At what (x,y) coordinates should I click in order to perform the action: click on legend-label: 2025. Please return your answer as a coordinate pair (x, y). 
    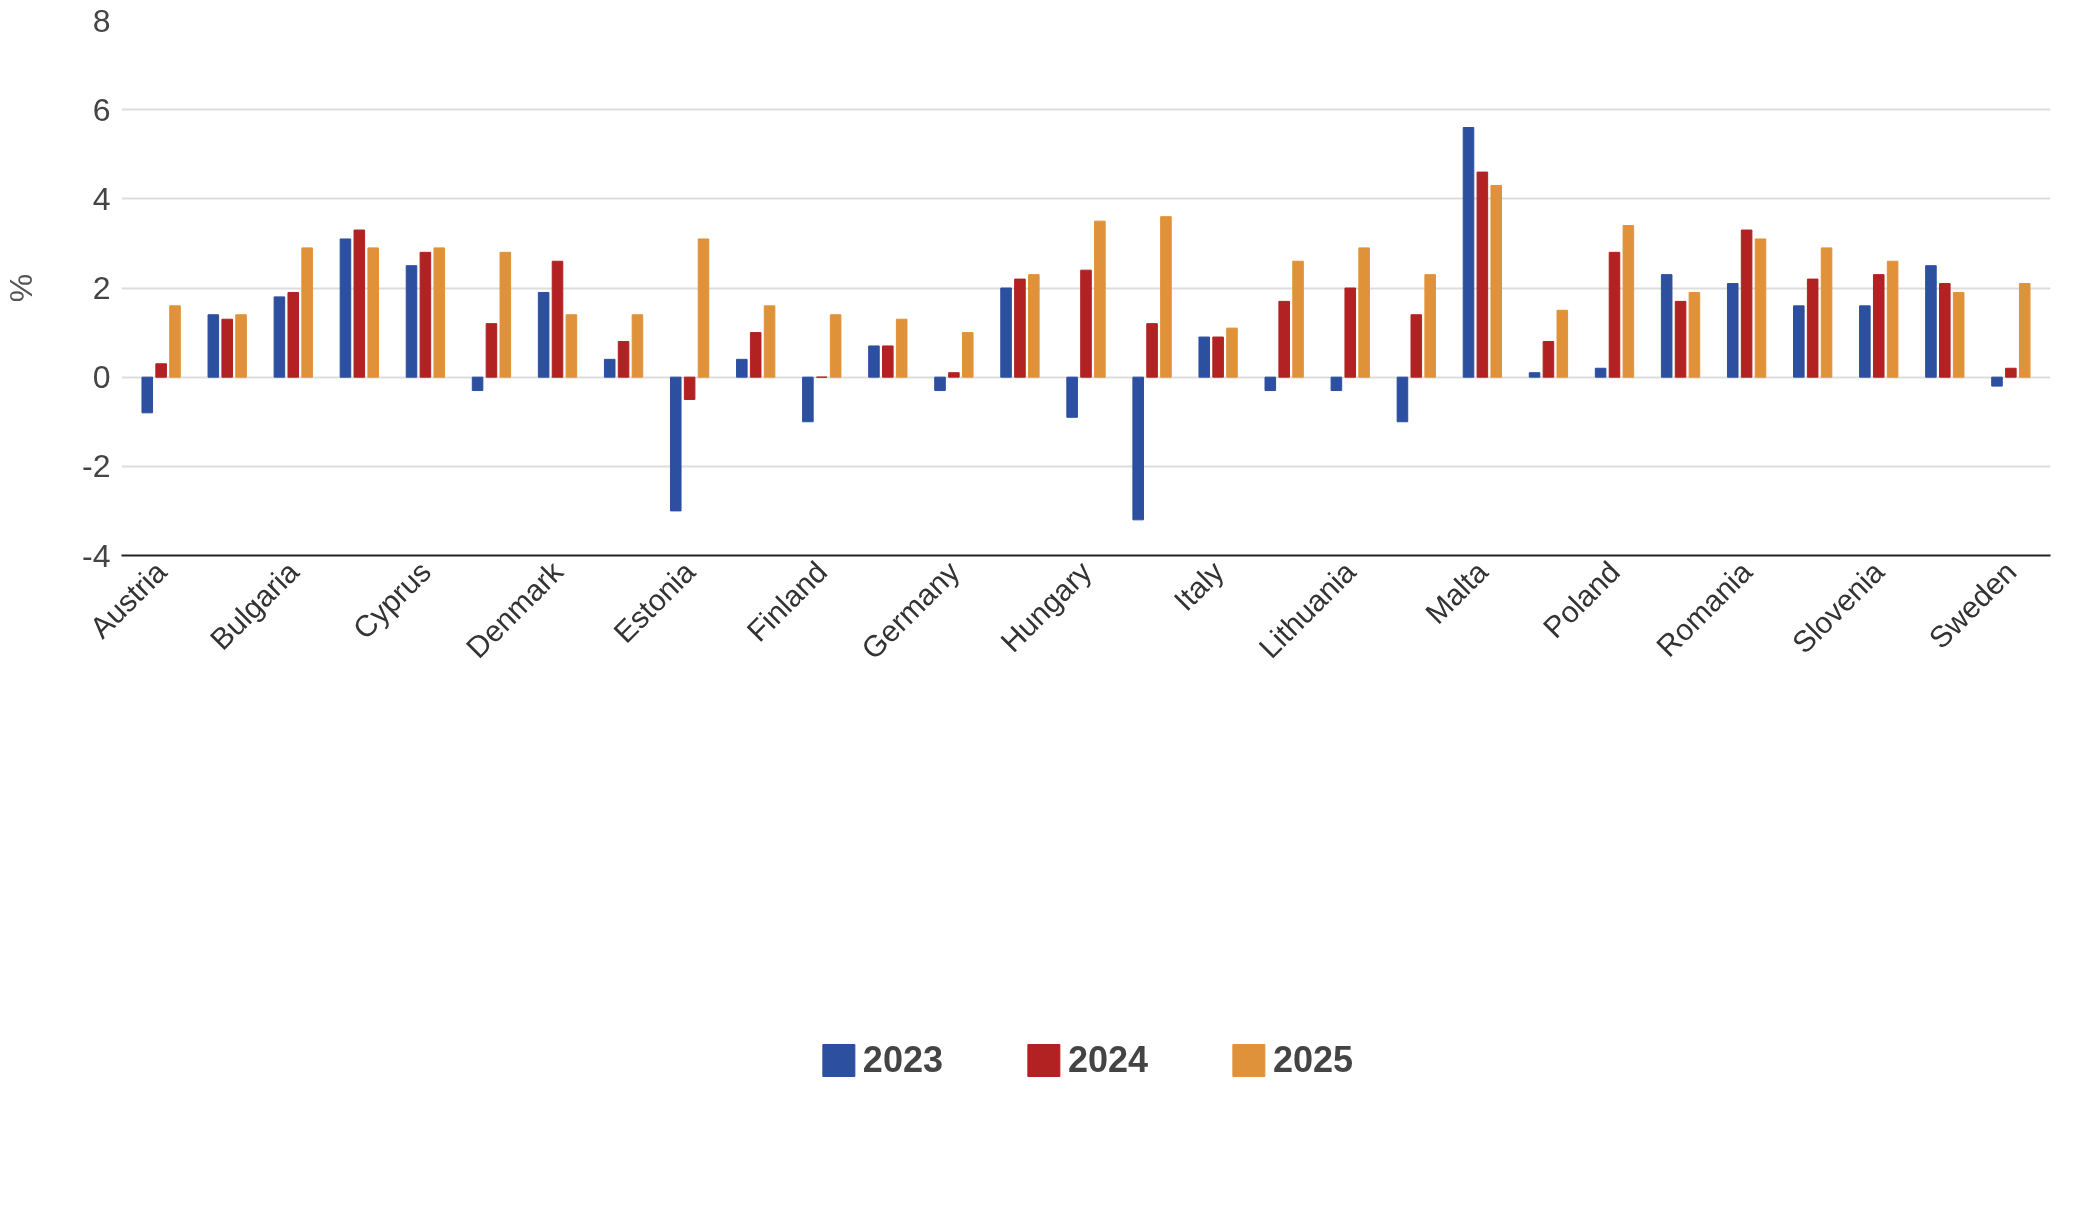
    Looking at the image, I should click on (1313, 1059).